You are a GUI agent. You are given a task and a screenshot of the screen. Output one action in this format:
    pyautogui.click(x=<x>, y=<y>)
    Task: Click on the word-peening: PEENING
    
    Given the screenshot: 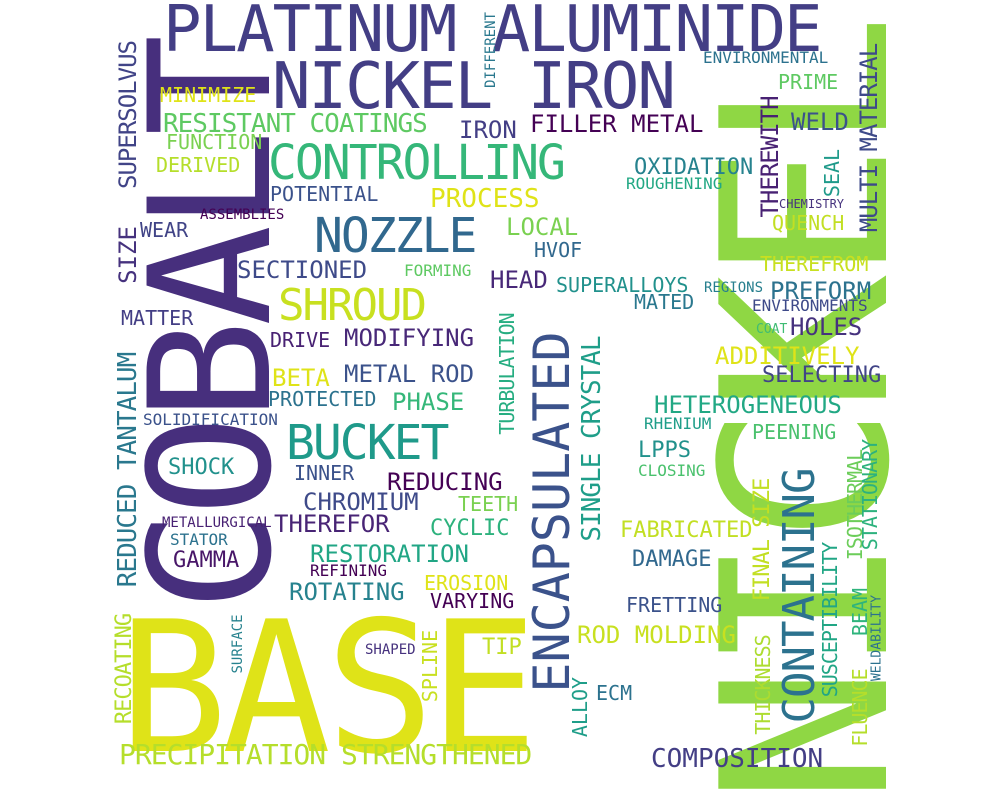 What is the action you would take?
    pyautogui.click(x=794, y=432)
    